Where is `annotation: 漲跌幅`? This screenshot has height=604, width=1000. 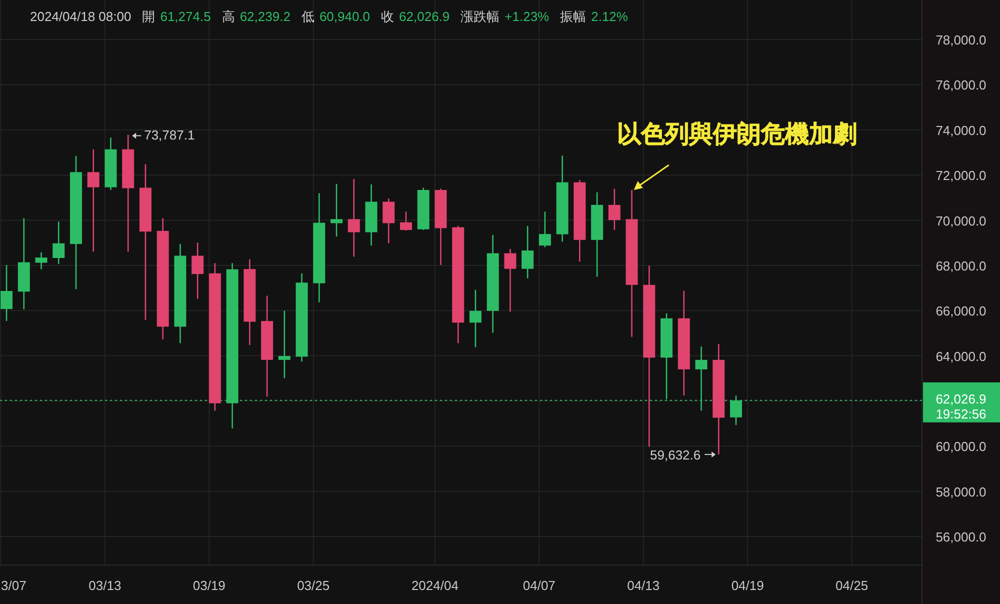
annotation: 漲跌幅 is located at coordinates (480, 16).